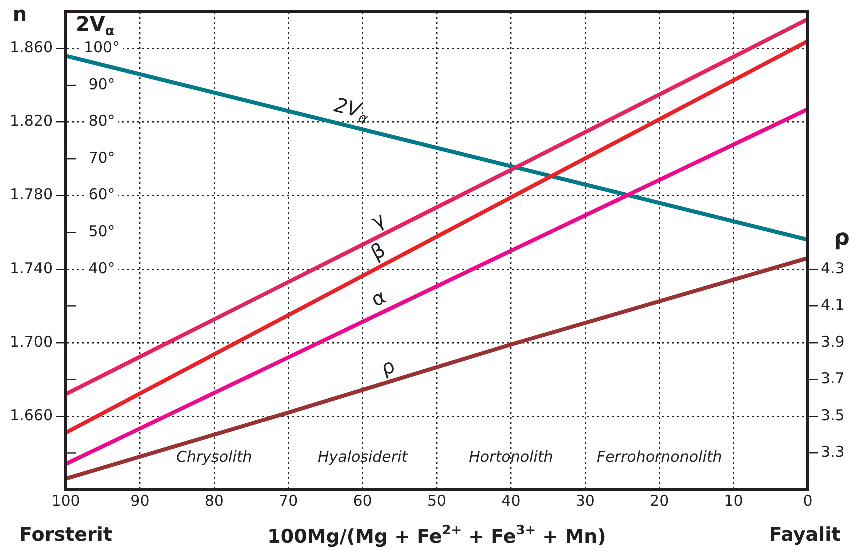  I want to click on annotation: Hortonolith, so click(511, 457).